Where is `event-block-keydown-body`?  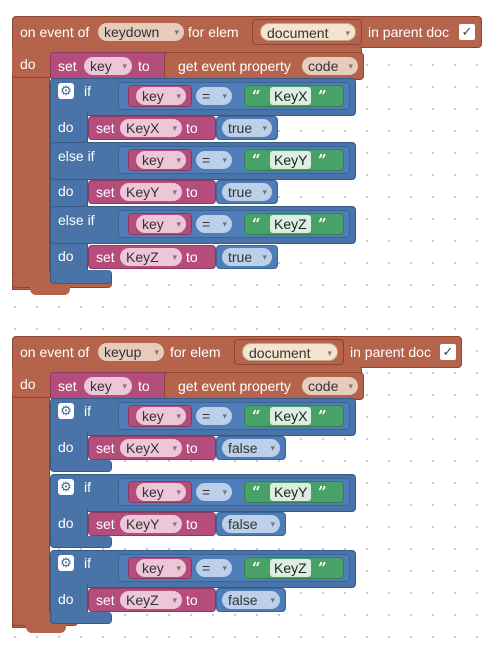
event-block-keydown-body is located at coordinates (31, 168).